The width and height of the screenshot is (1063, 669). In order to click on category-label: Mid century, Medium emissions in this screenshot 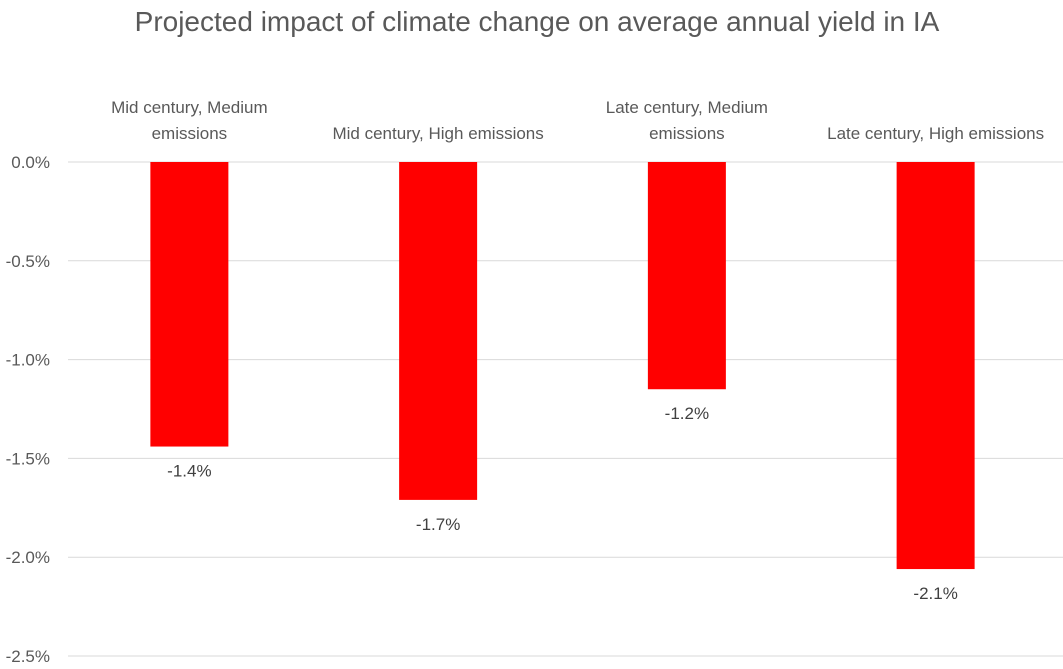, I will do `click(189, 120)`.